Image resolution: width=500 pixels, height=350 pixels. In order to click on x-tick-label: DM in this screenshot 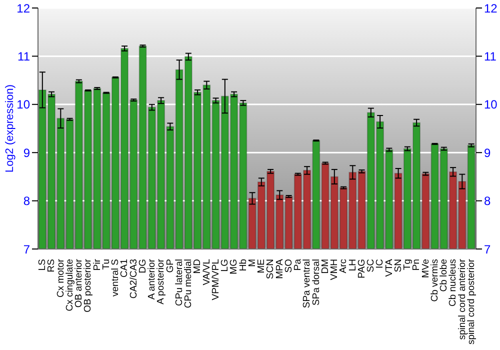, I will do `click(325, 266)`.